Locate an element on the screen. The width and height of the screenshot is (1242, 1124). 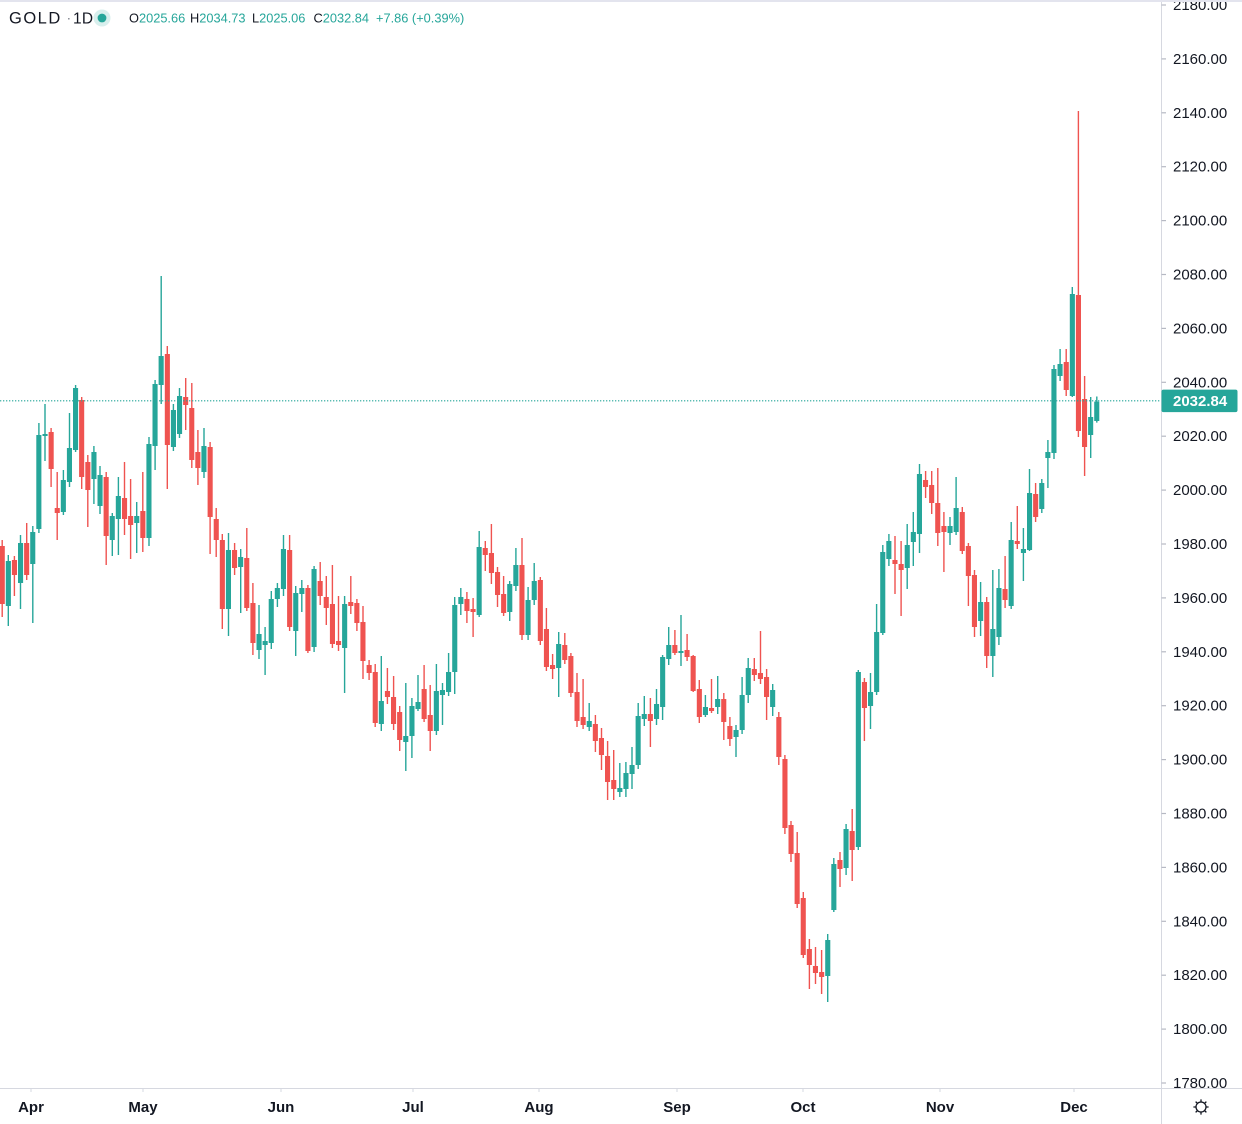
svg-text: L2025.06 is located at coordinates (278, 18).